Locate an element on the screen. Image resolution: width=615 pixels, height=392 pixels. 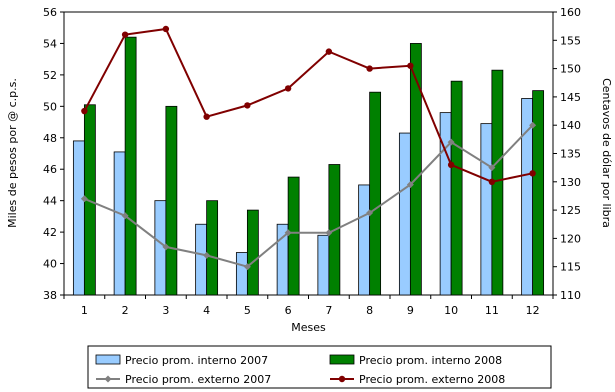
x-axis: 1 2 3 4 5 6 7 8 9 10 11 12 is located at coordinates (308, 306).